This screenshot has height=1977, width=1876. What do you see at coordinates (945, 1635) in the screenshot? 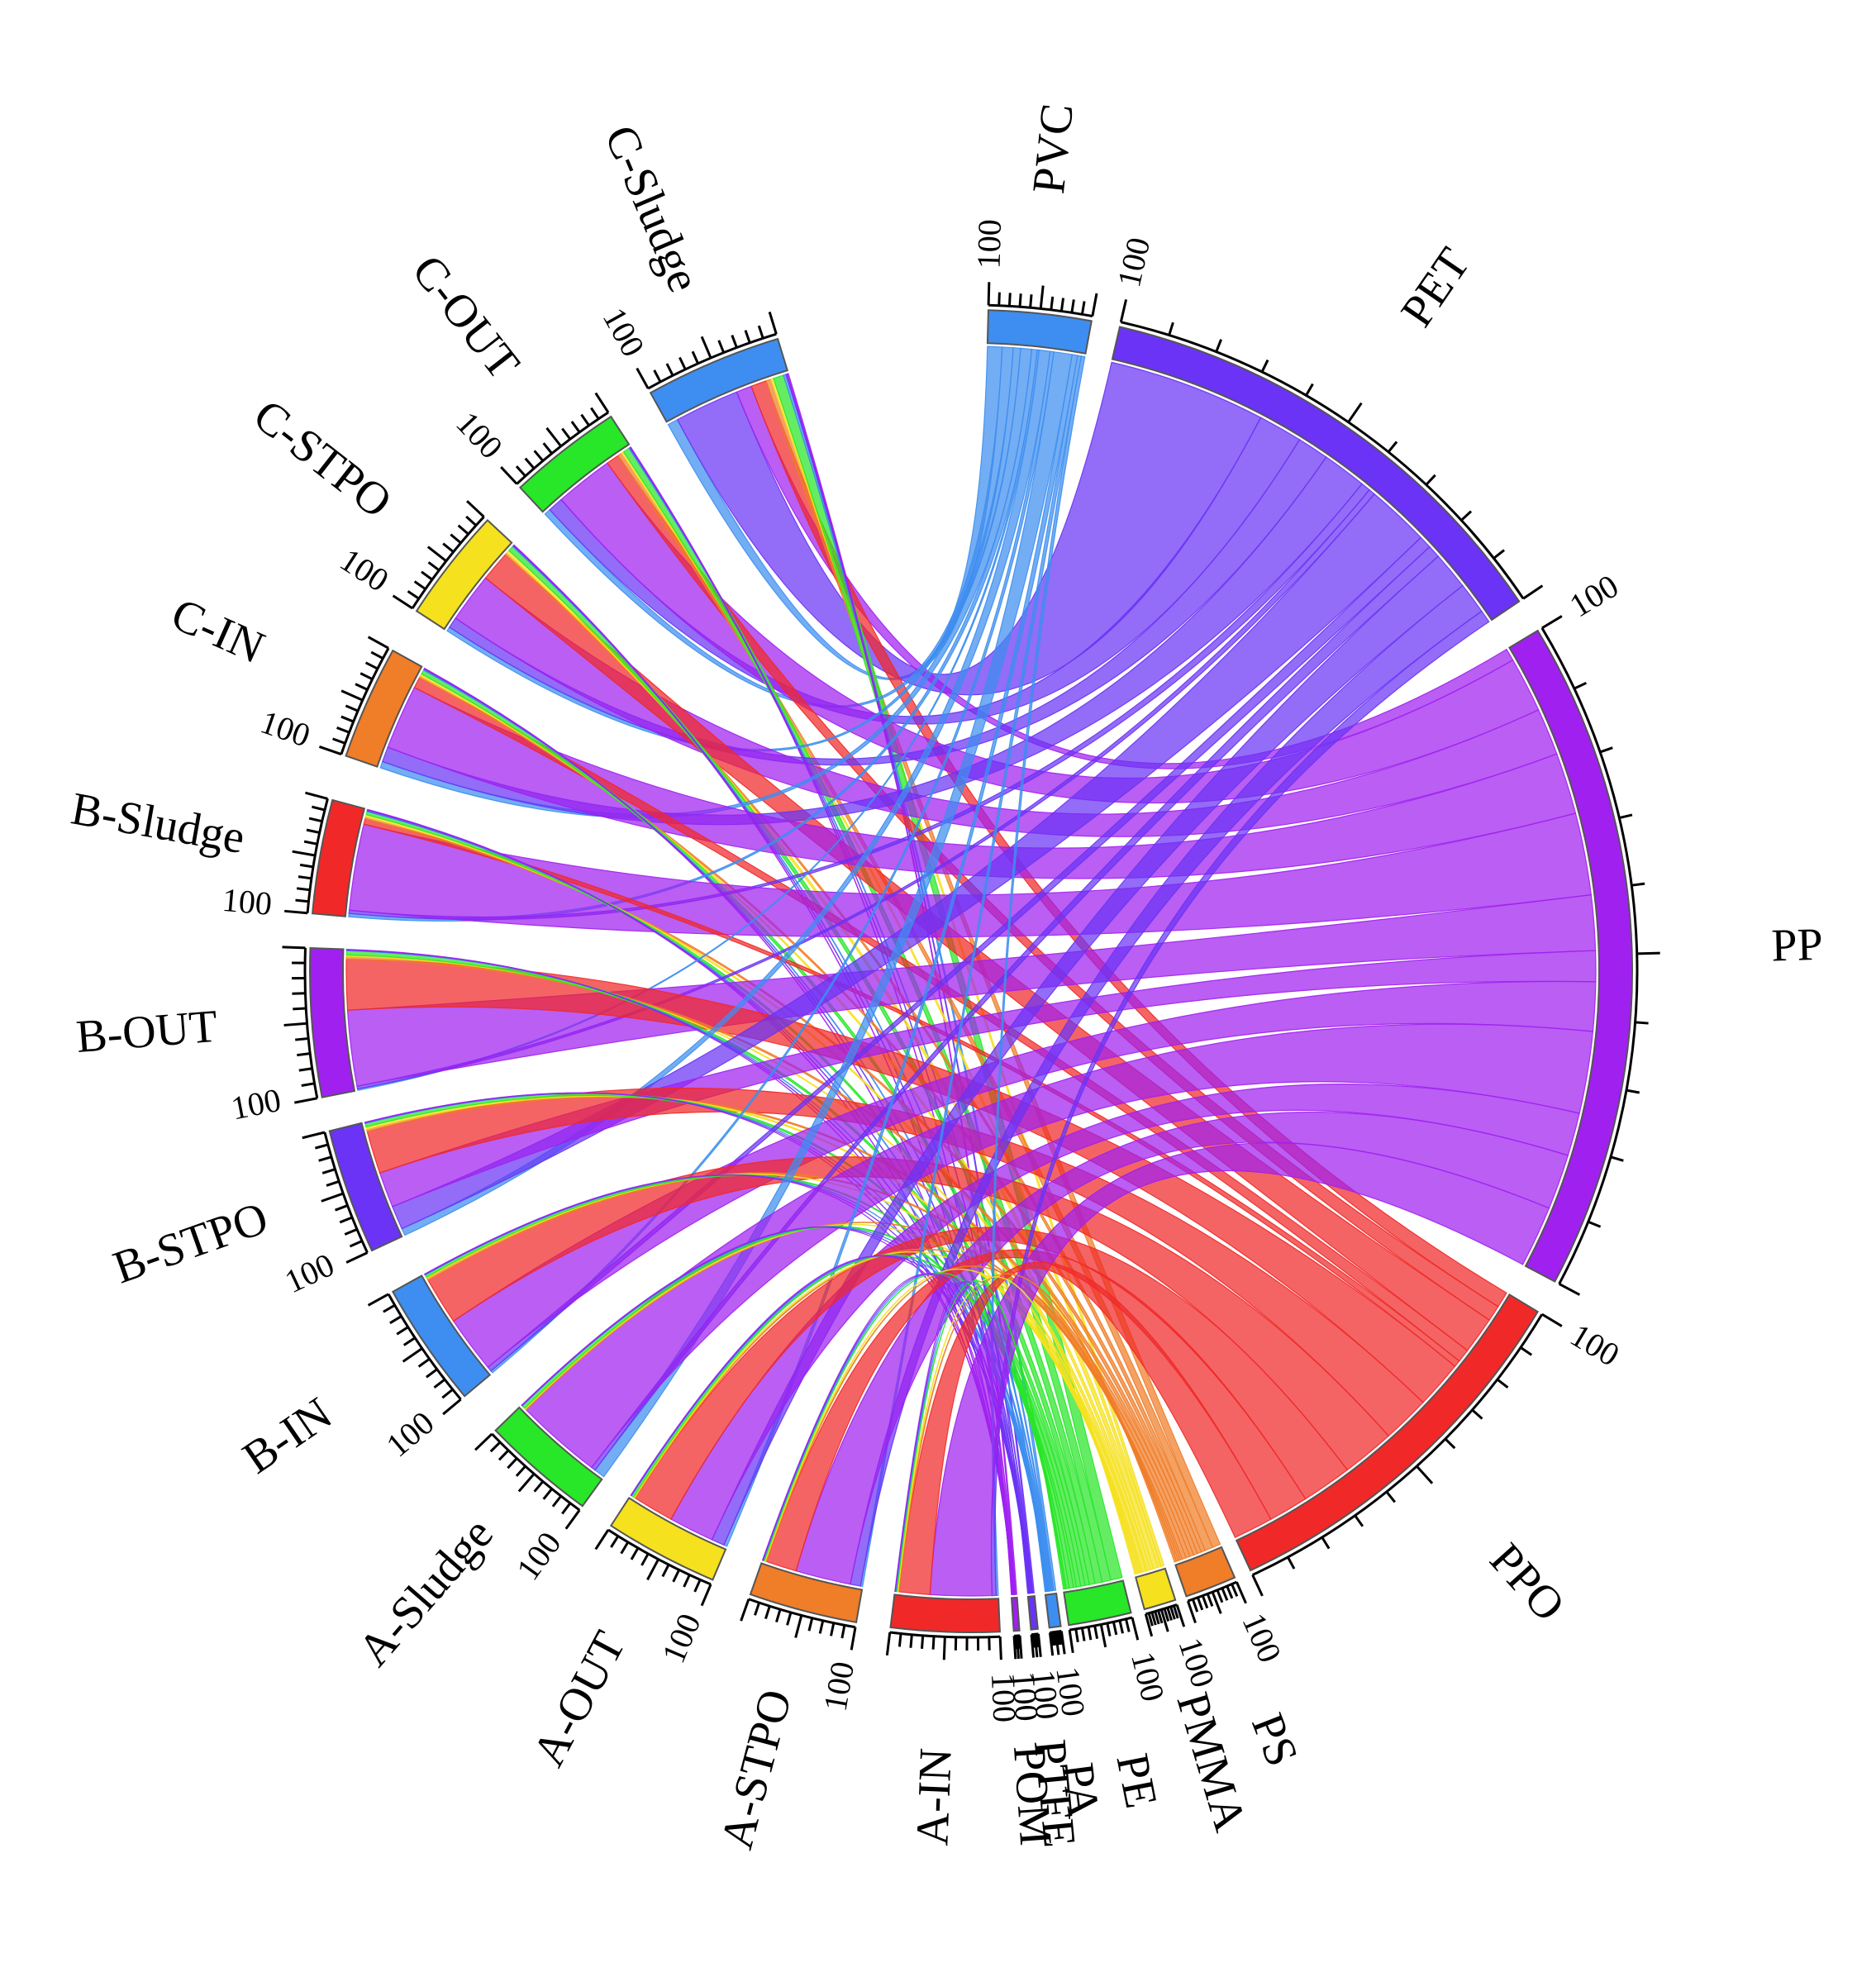
I see `tick-axis-a-in` at bounding box center [945, 1635].